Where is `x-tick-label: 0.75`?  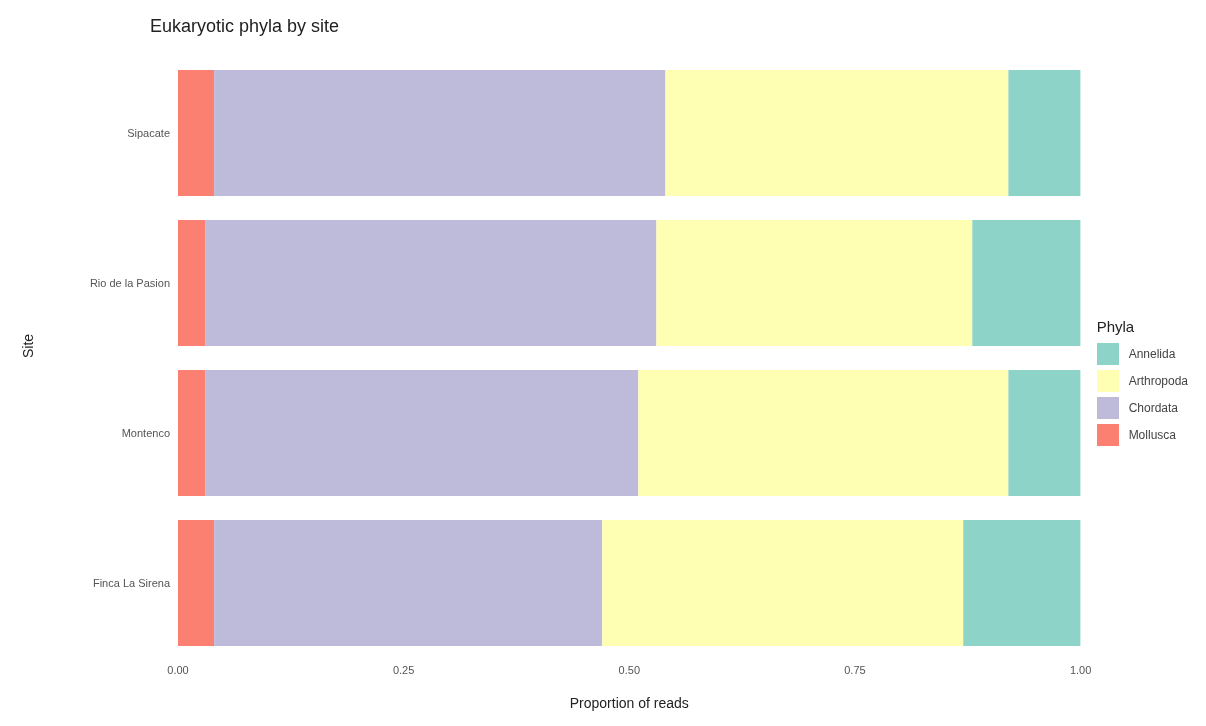 x-tick-label: 0.75 is located at coordinates (855, 669).